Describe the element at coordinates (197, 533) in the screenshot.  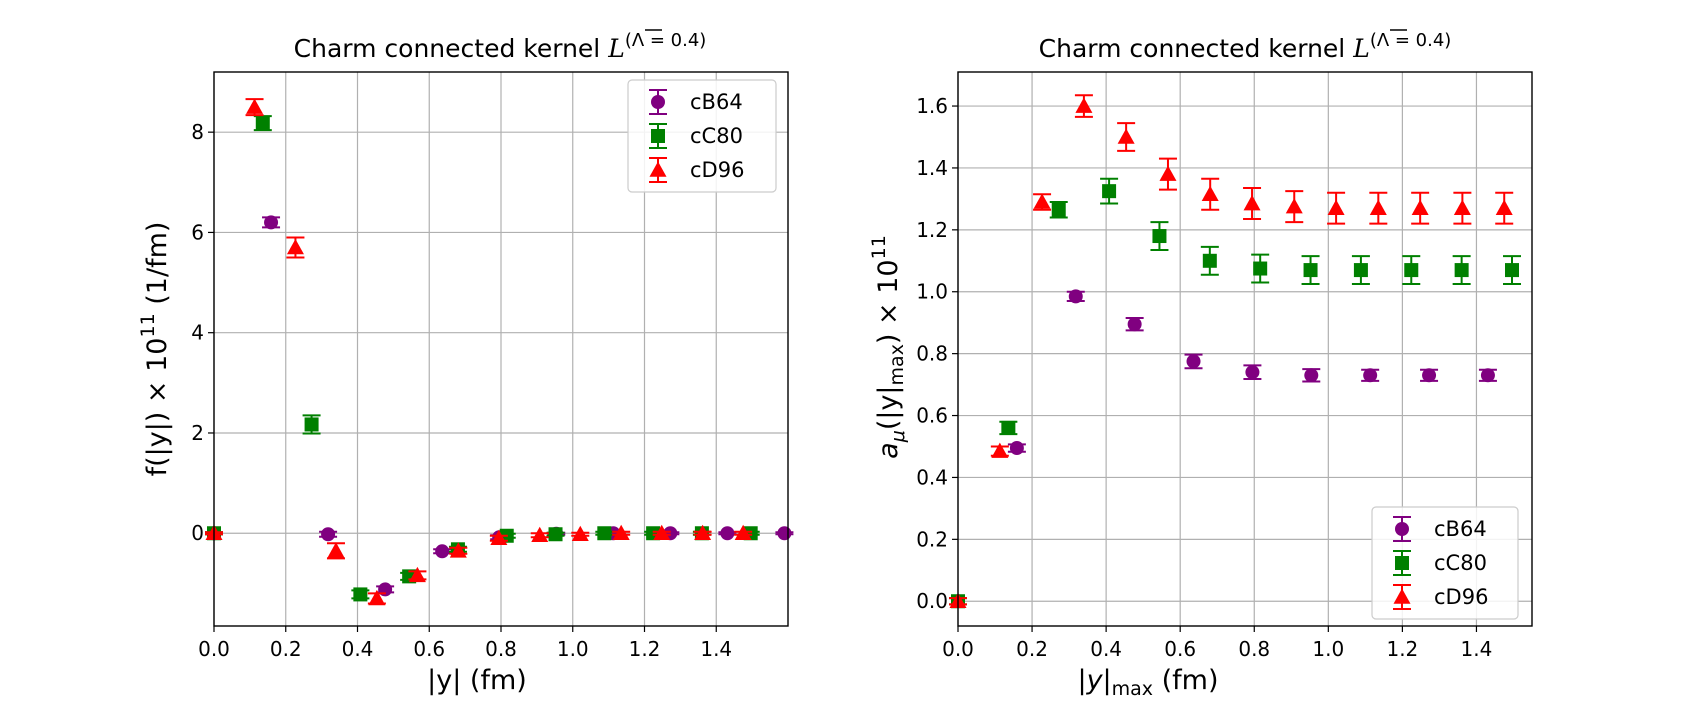
I see `y-tick-label: 0` at that location.